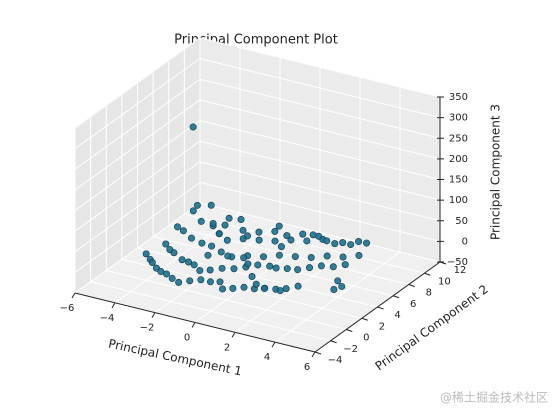 The width and height of the screenshot is (553, 411). I want to click on y-tick-label: 6, so click(413, 304).